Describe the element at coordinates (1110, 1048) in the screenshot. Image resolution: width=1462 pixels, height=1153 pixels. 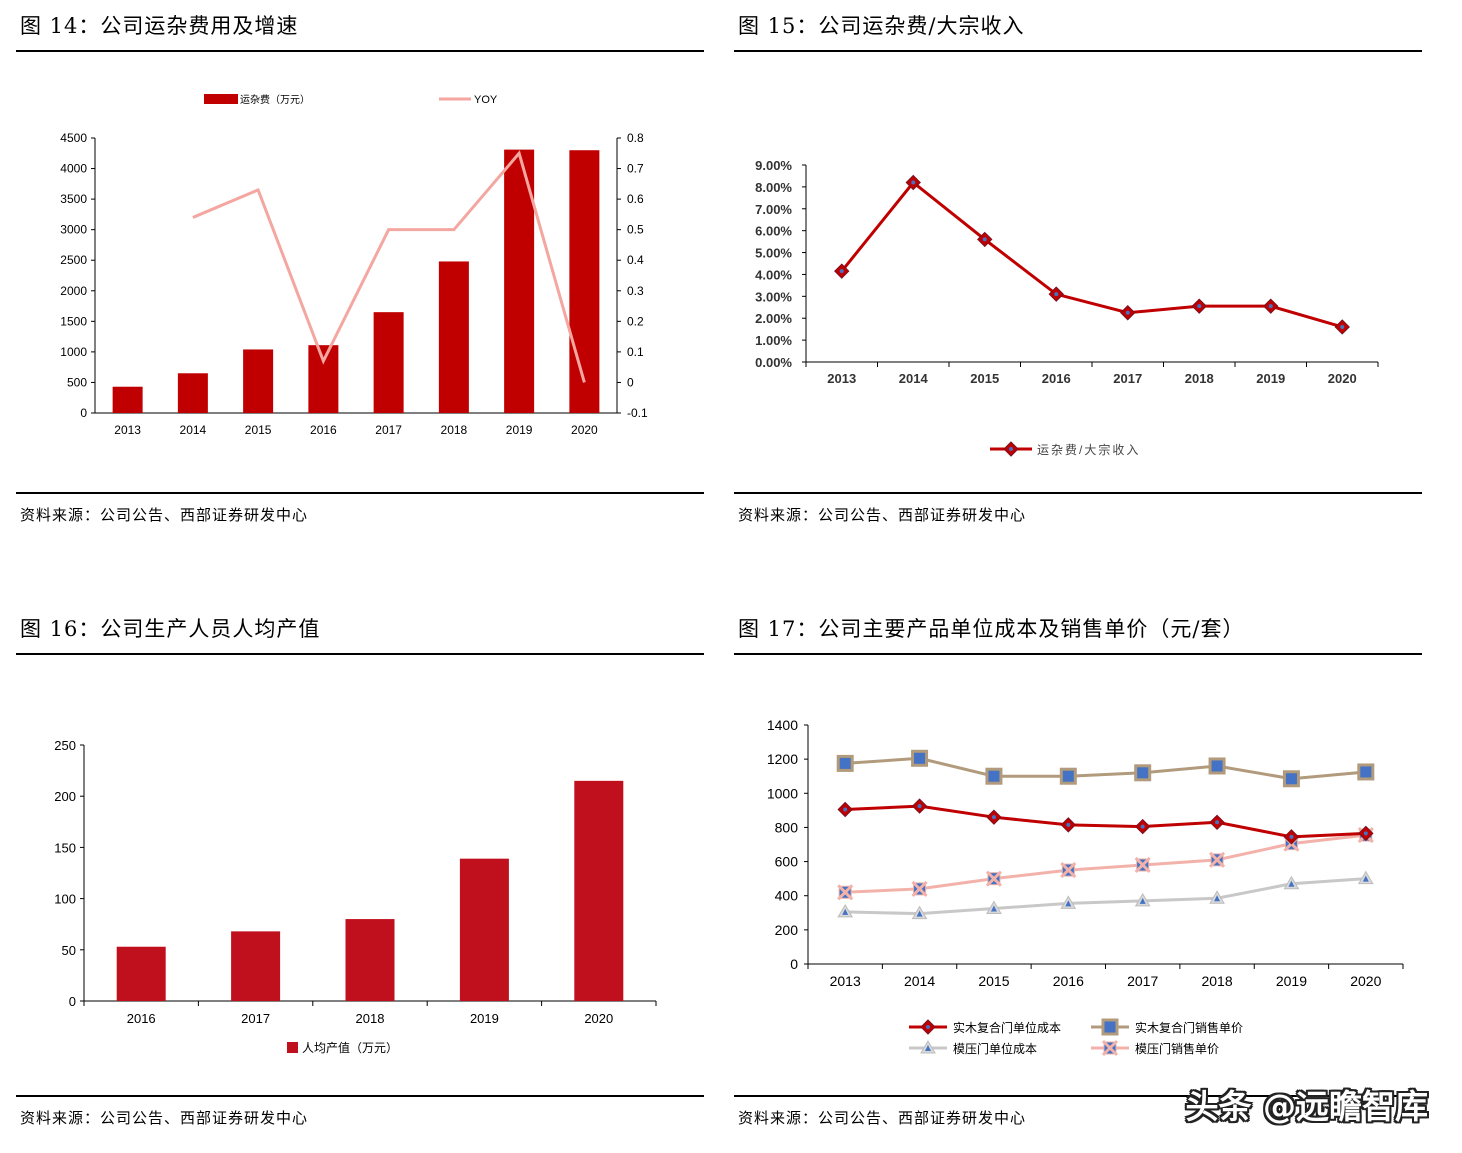
I see `legend-marker-3-cross` at that location.